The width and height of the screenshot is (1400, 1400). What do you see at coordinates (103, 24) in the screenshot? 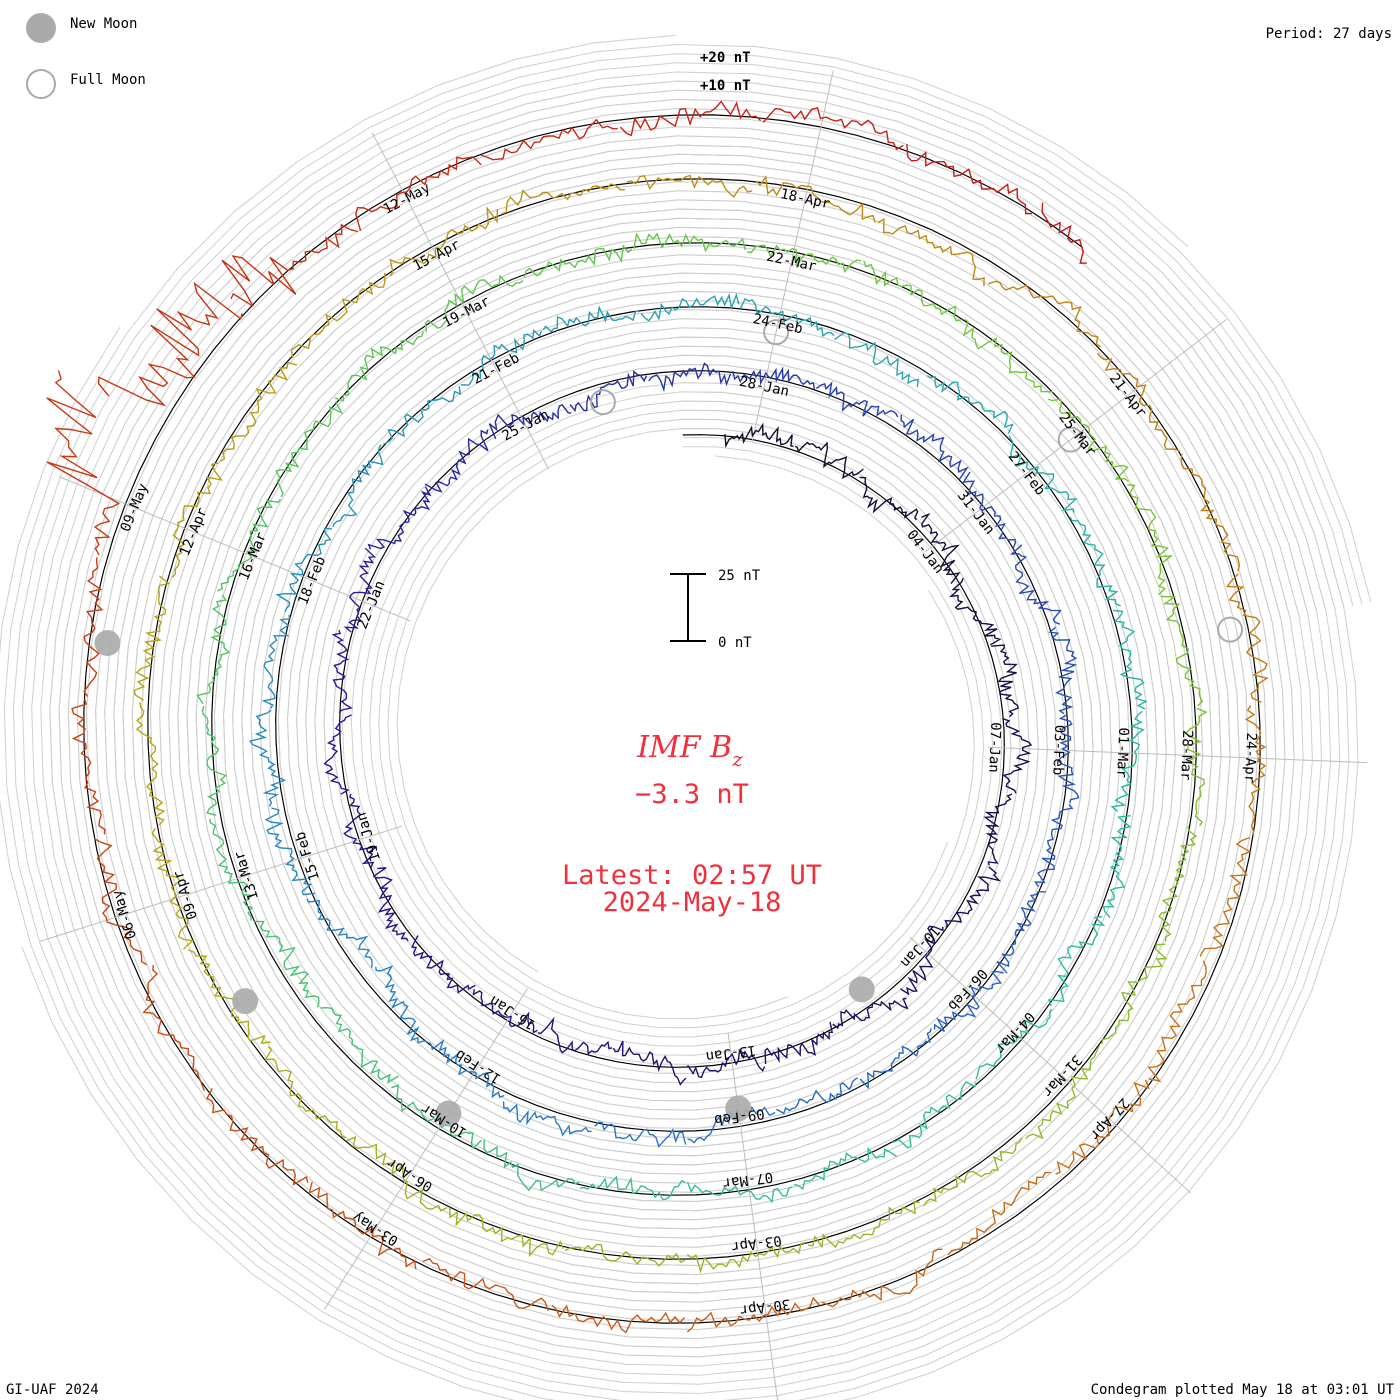
I see `new-moon-legend-label: New Moon` at bounding box center [103, 24].